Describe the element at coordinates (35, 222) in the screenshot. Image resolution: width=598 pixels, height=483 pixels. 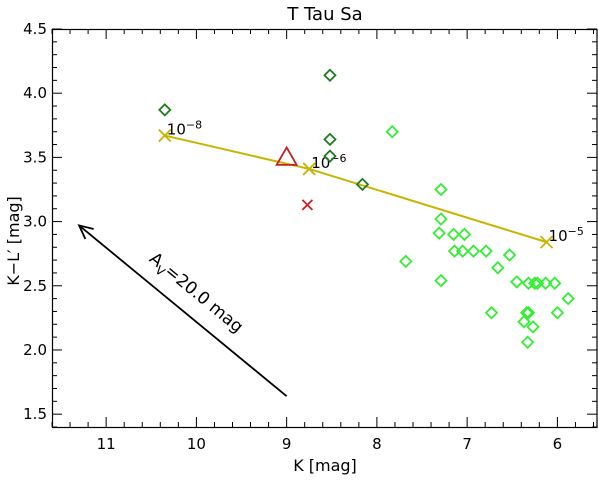
I see `y-tick-label: 3.0` at that location.